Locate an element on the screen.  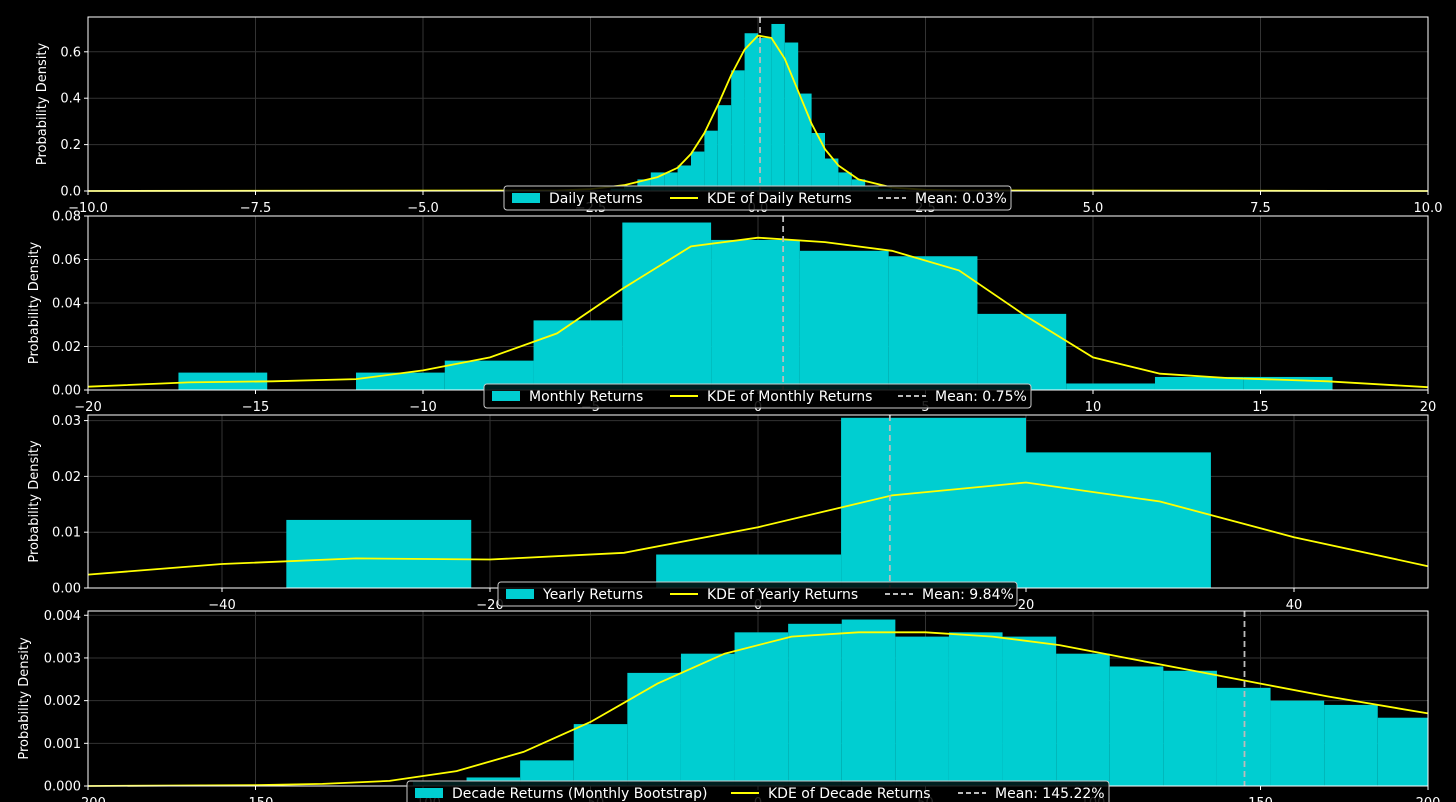
y-tick-label: 0.6 is located at coordinates (70, 52).